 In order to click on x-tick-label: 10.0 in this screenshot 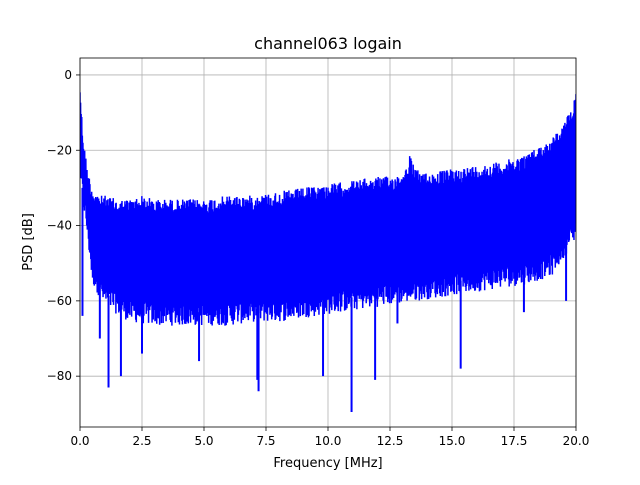, I will do `click(328, 441)`.